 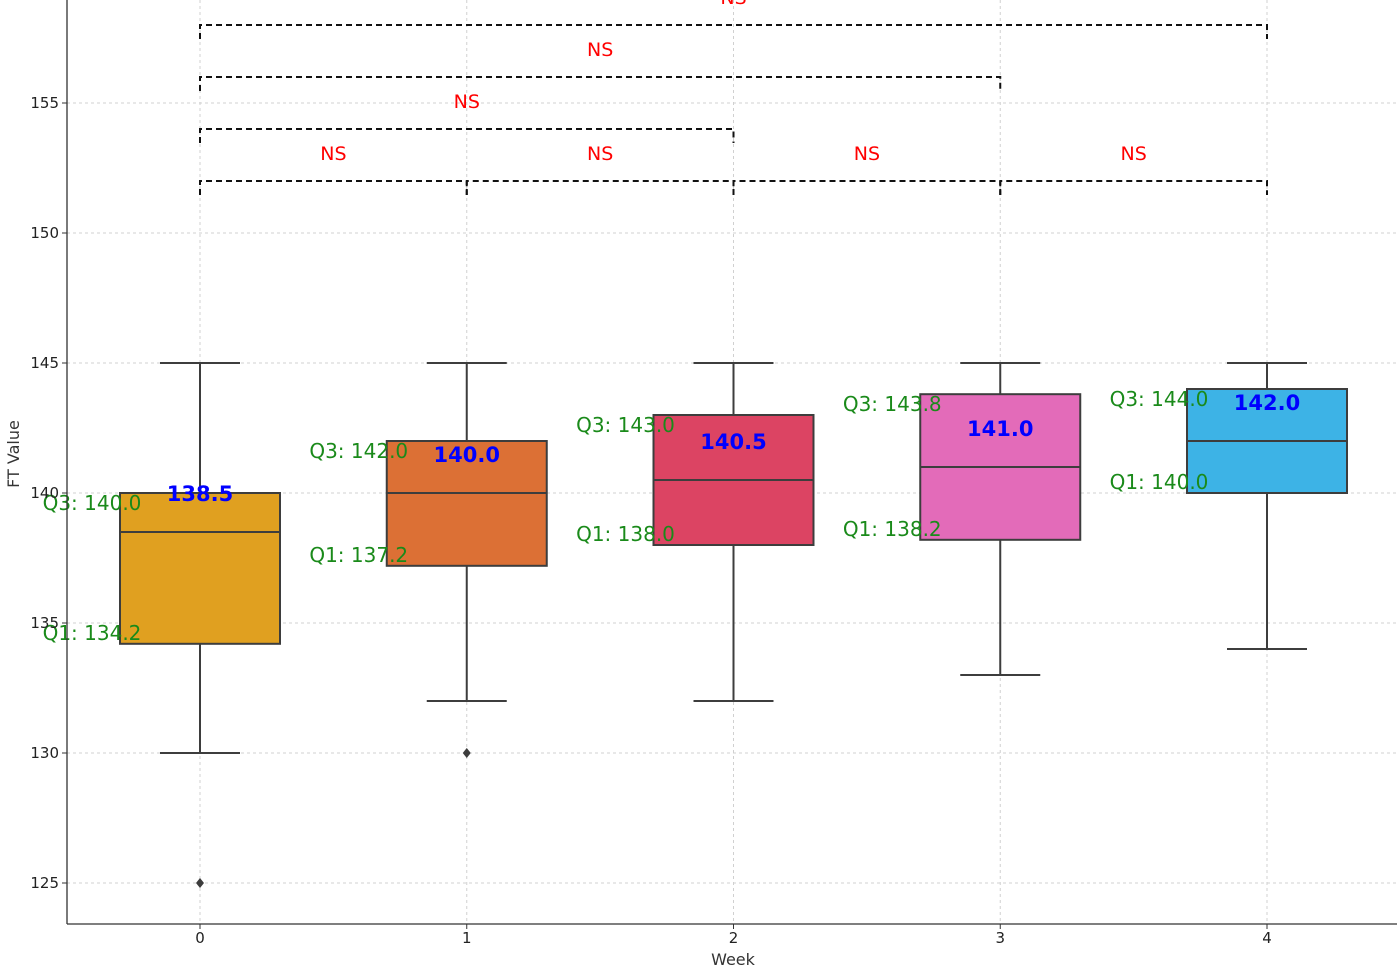 What do you see at coordinates (734, 938) in the screenshot?
I see `x-tick-label: 2` at bounding box center [734, 938].